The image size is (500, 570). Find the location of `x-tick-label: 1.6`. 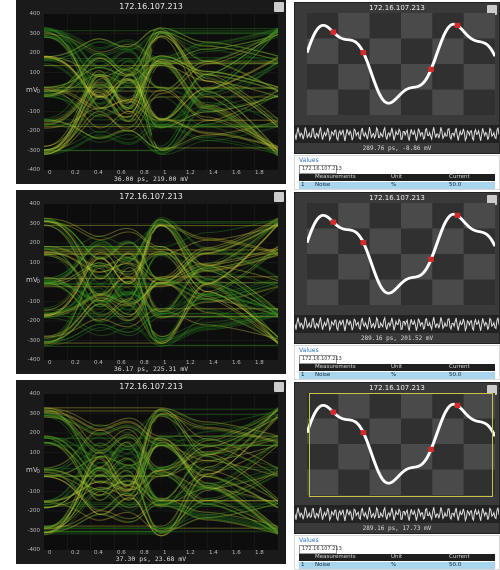

x-tick-label: 1.6 is located at coordinates (236, 173).